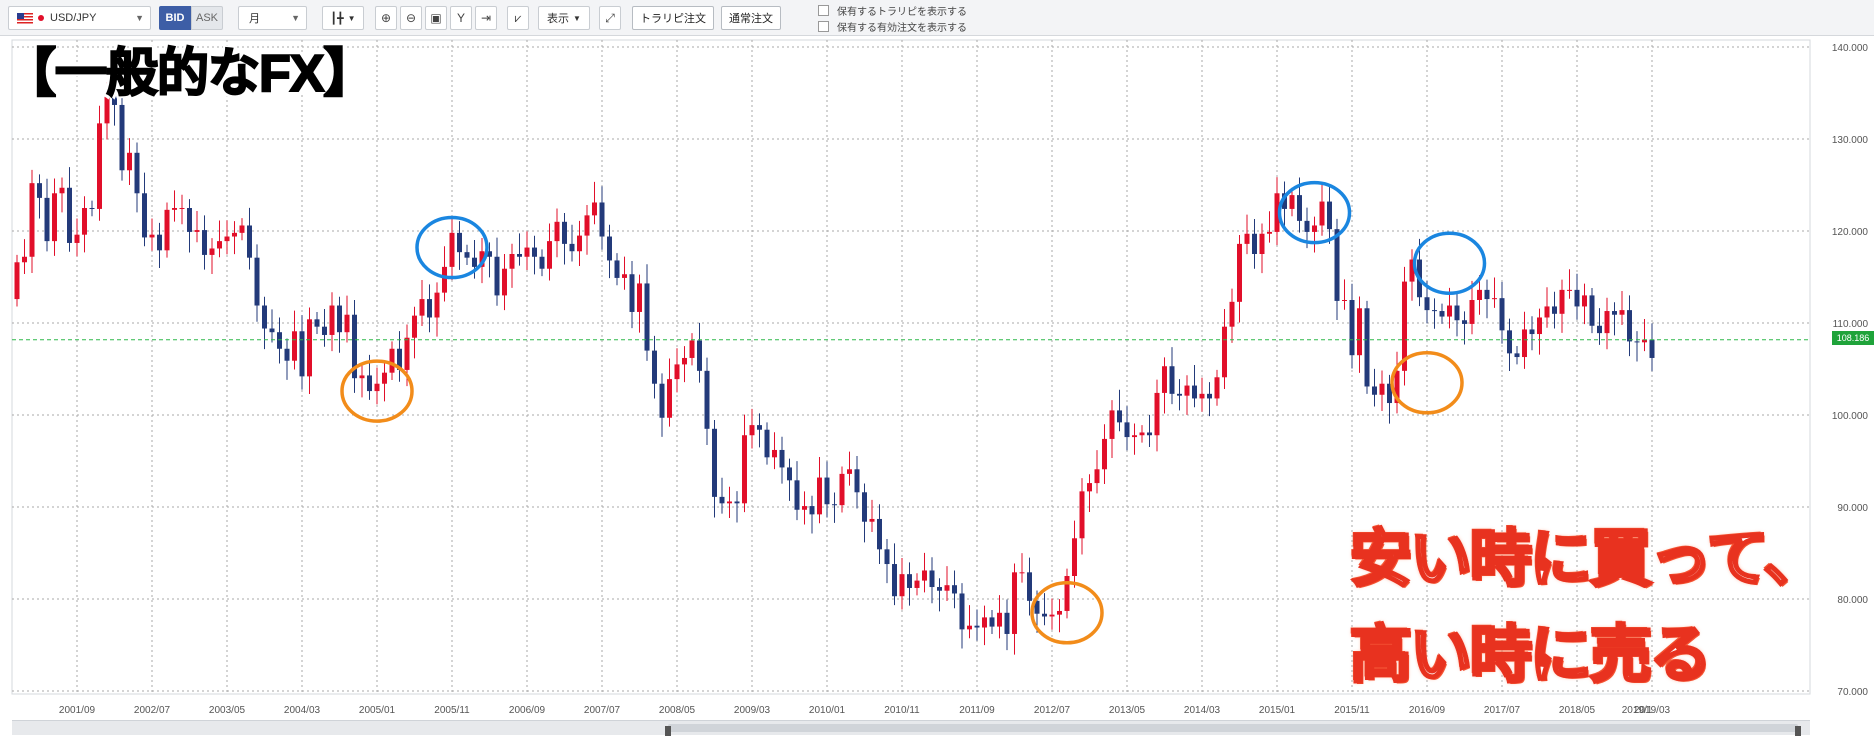 The height and width of the screenshot is (737, 1874). I want to click on time-scrollbar, so click(911, 728).